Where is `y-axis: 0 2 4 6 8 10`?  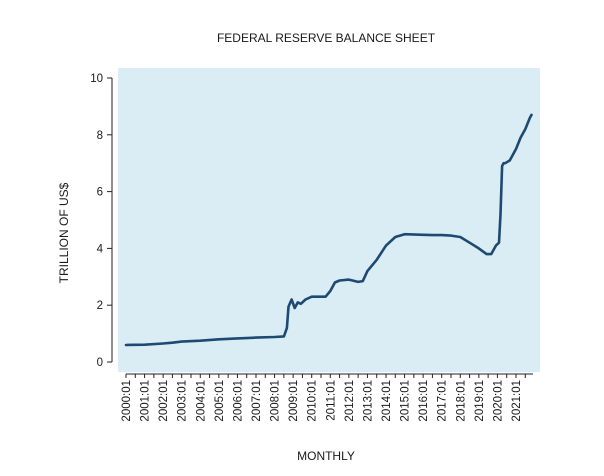 y-axis: 0 2 4 6 8 10 is located at coordinates (101, 221).